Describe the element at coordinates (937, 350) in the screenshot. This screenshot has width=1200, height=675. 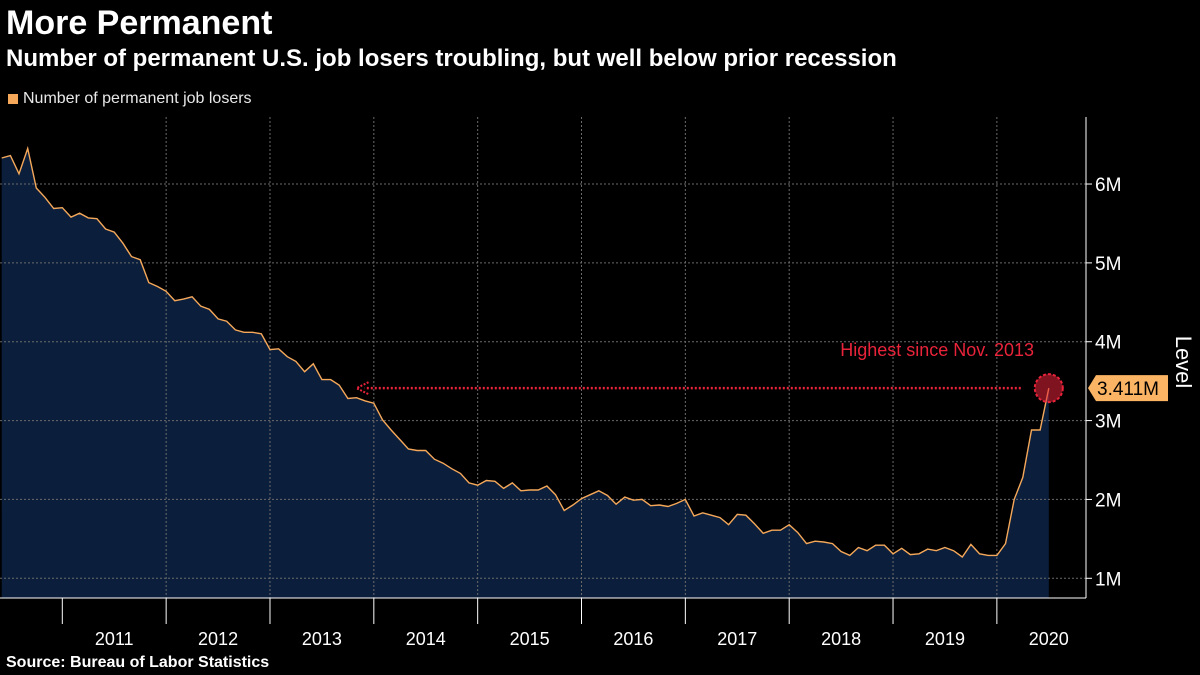
I see `annotation-note: Highest since Nov. 2013` at that location.